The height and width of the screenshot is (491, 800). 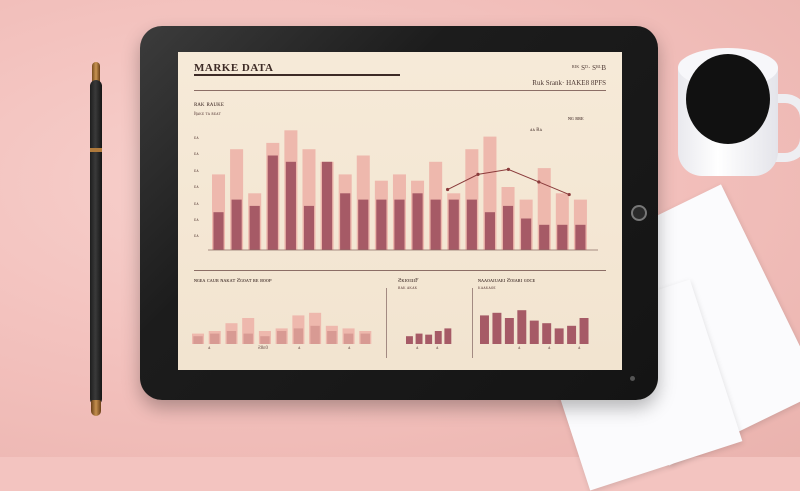 I want to click on camera-icon, so click(x=632, y=378).